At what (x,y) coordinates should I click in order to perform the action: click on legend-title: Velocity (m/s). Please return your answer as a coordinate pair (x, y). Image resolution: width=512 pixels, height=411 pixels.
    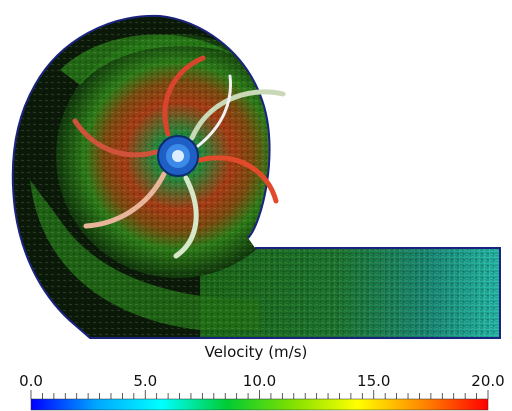
    Looking at the image, I should click on (256, 352).